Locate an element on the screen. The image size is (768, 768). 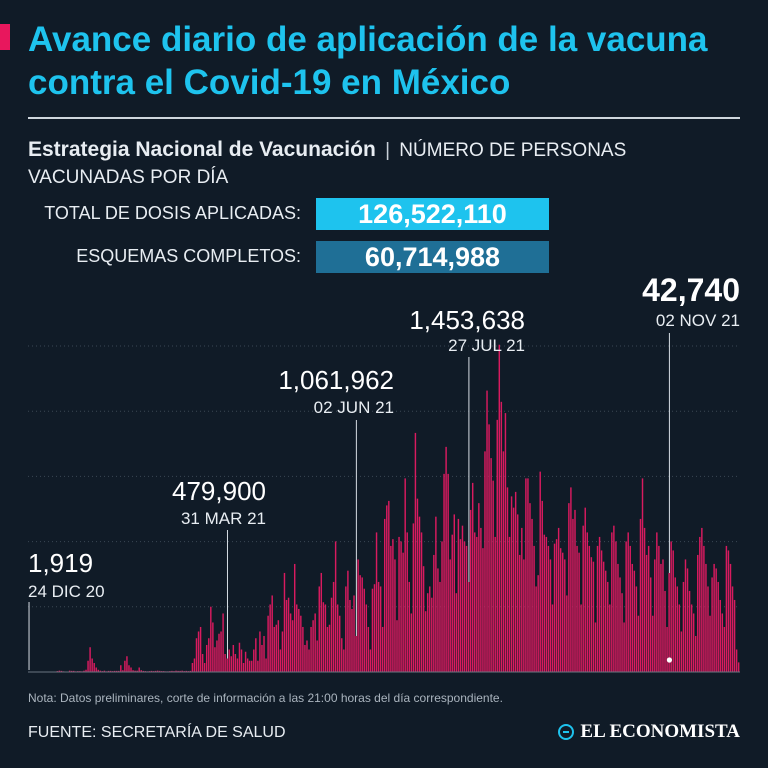
total-doses-value: 126,522,110 is located at coordinates (432, 214).